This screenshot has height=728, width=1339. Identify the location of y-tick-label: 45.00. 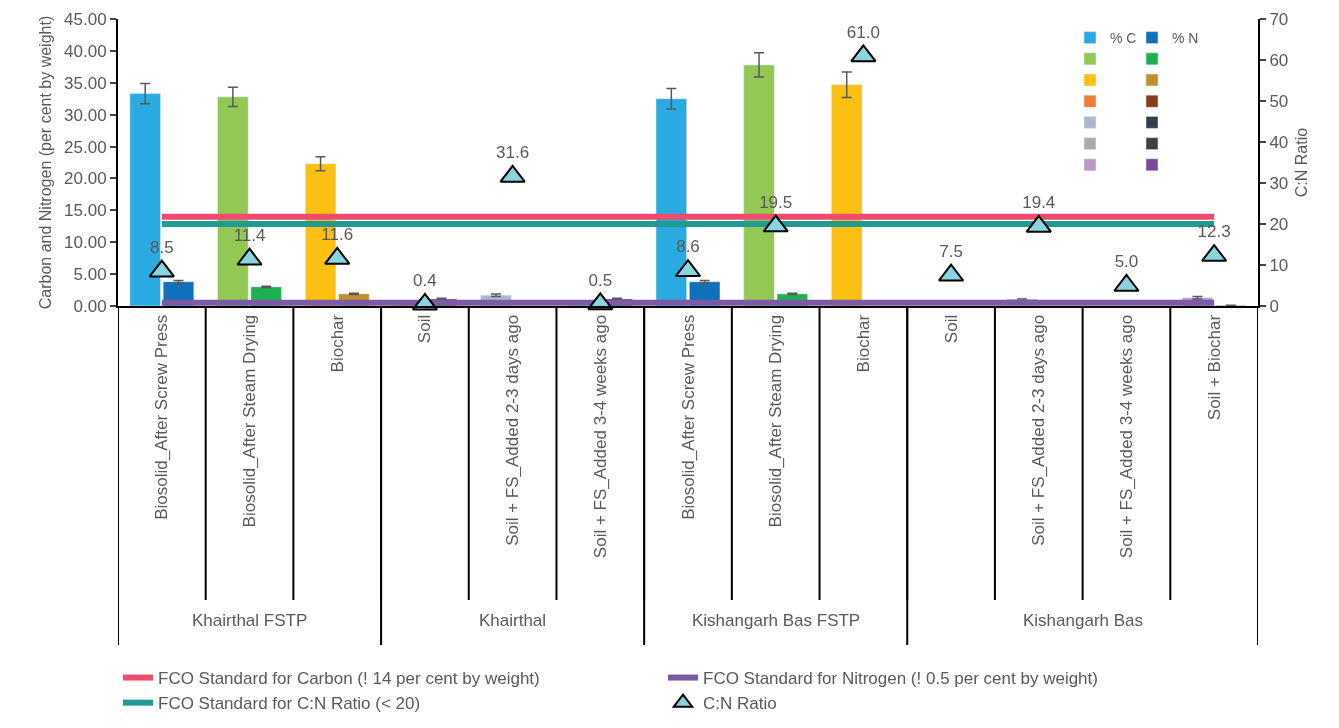
(85, 19).